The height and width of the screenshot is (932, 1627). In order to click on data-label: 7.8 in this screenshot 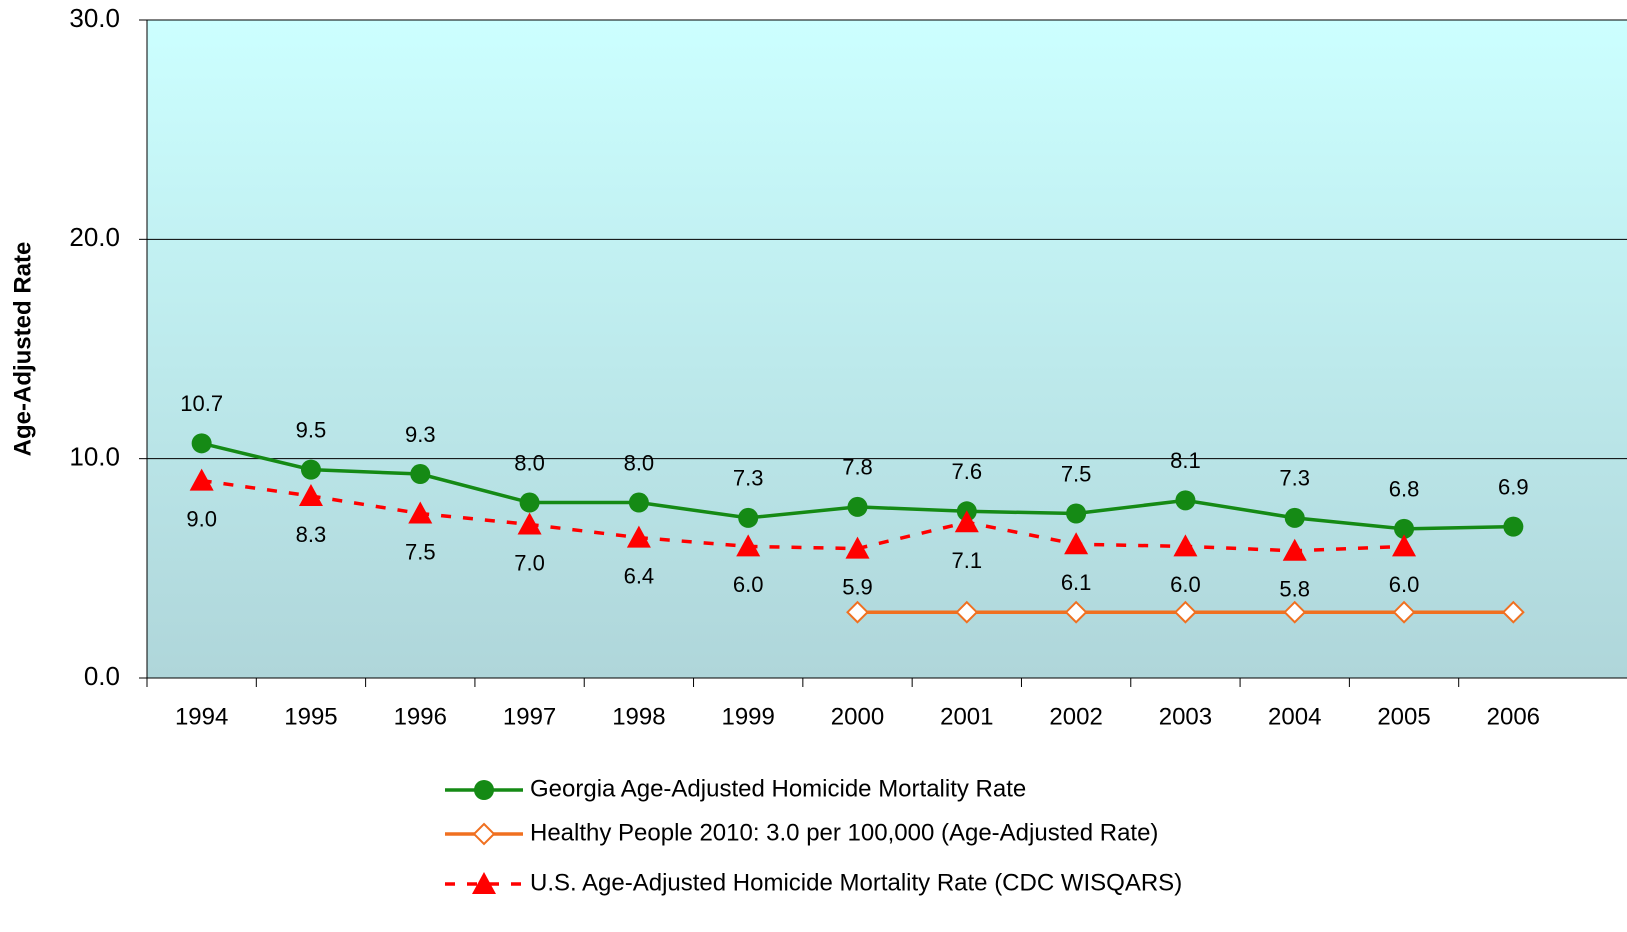, I will do `click(857, 467)`.